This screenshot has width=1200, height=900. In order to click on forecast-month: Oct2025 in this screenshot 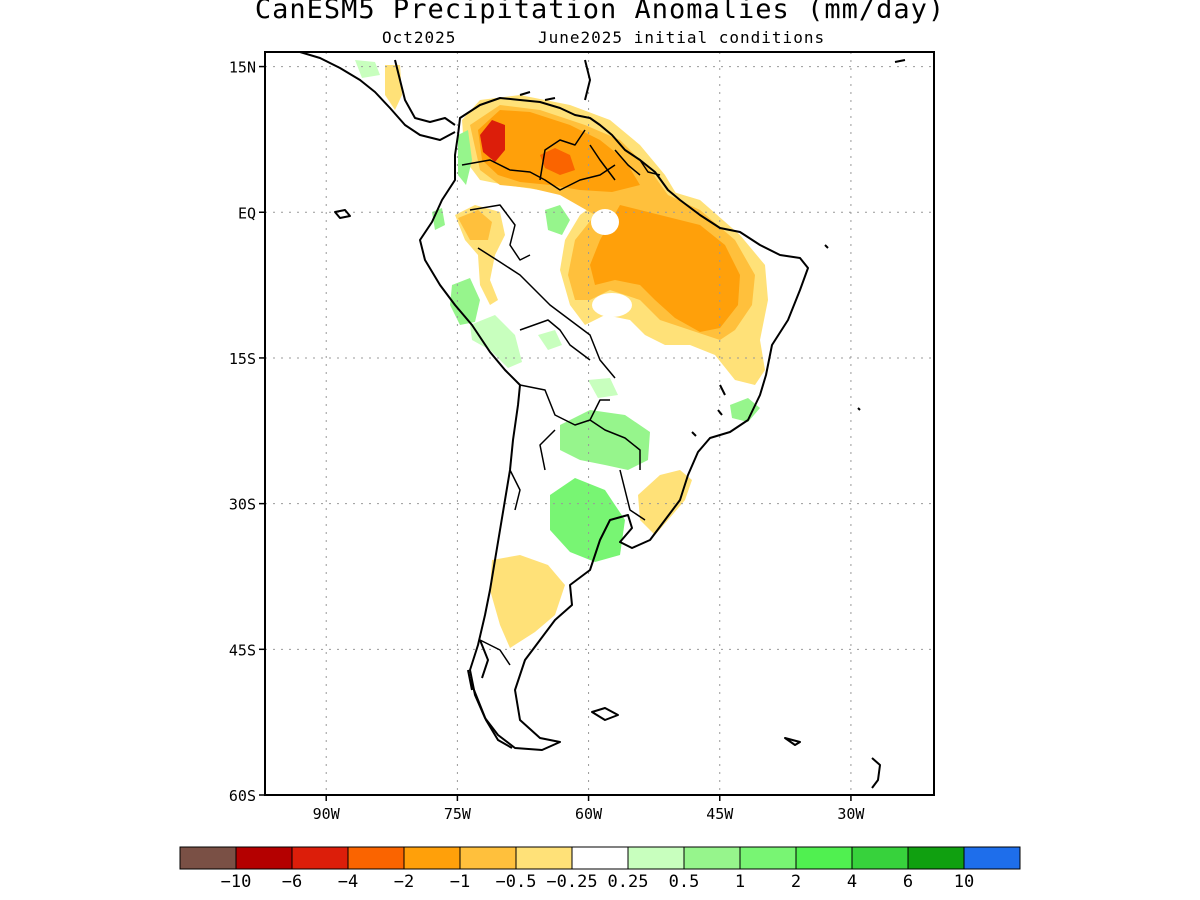, I will do `click(419, 37)`.